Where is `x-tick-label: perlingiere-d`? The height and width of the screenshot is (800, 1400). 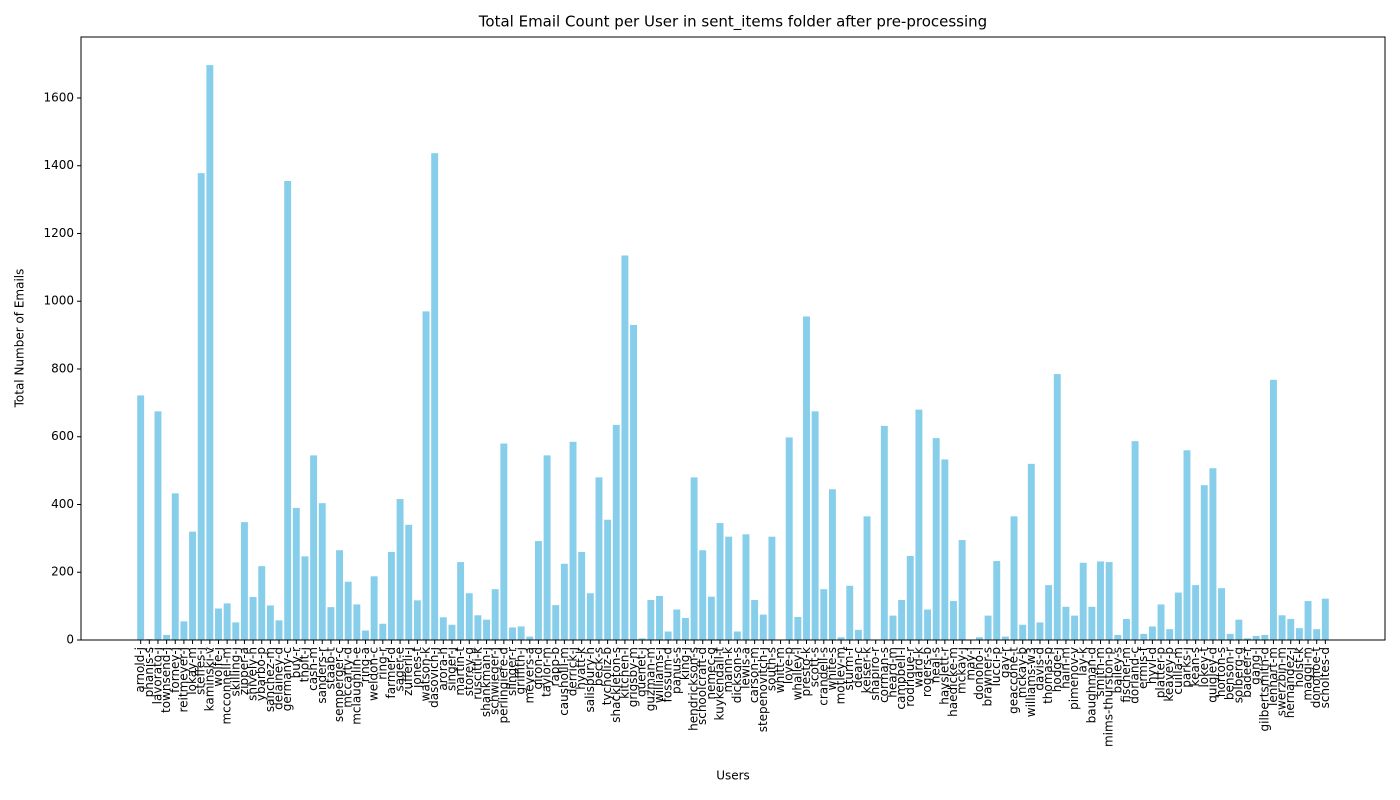
x-tick-label: perlingiere-d is located at coordinates (503, 685).